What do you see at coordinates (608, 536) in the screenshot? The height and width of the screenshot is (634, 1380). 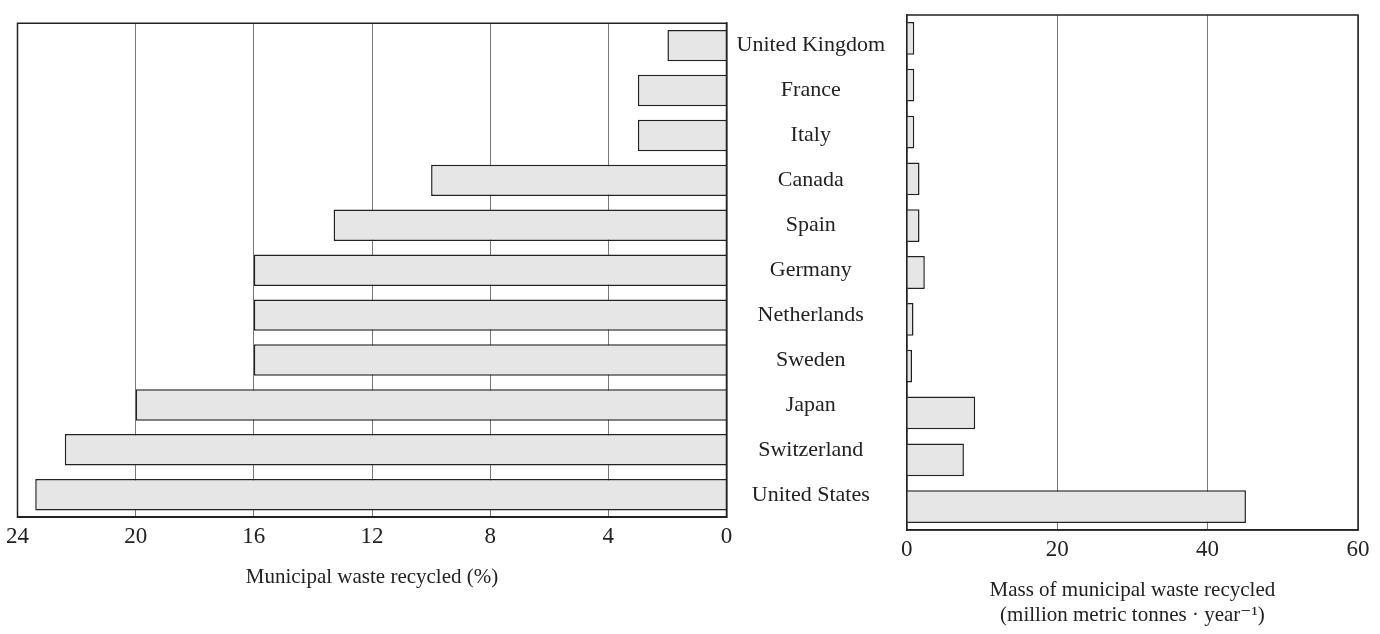 I see `x-tick-label: 4` at bounding box center [608, 536].